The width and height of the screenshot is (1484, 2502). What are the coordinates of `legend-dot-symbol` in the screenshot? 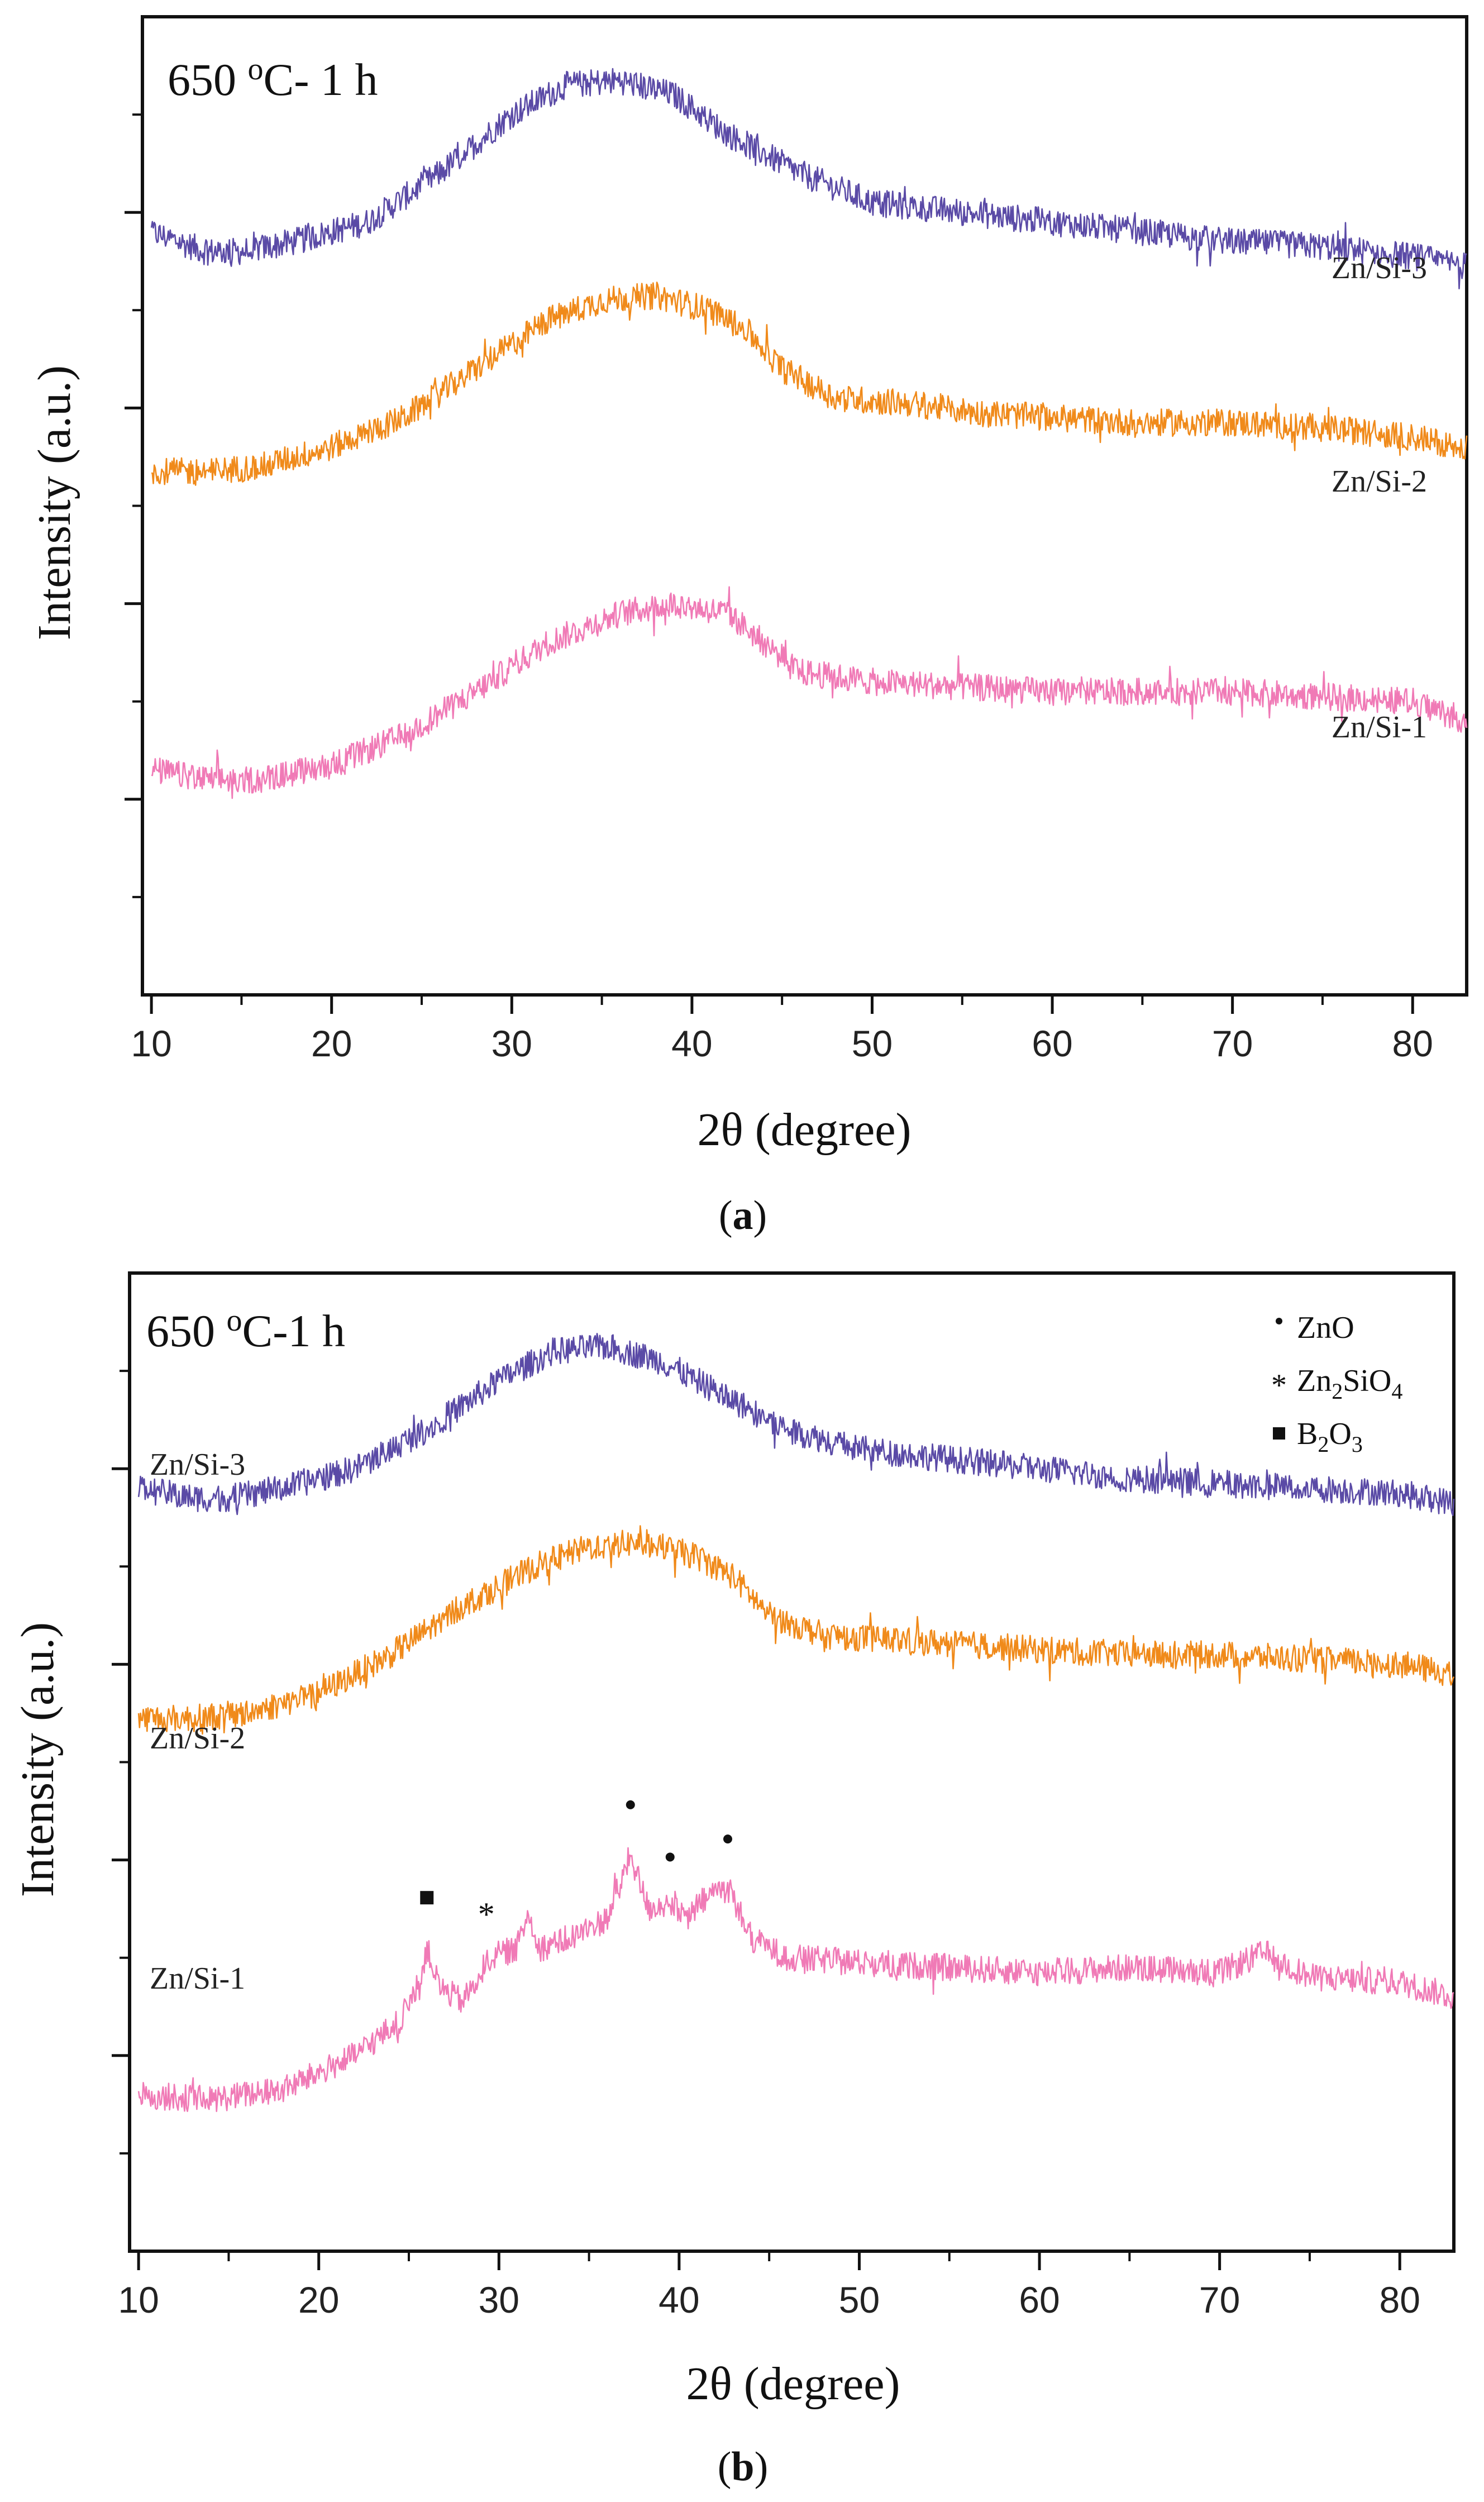 It's located at (1279, 1321).